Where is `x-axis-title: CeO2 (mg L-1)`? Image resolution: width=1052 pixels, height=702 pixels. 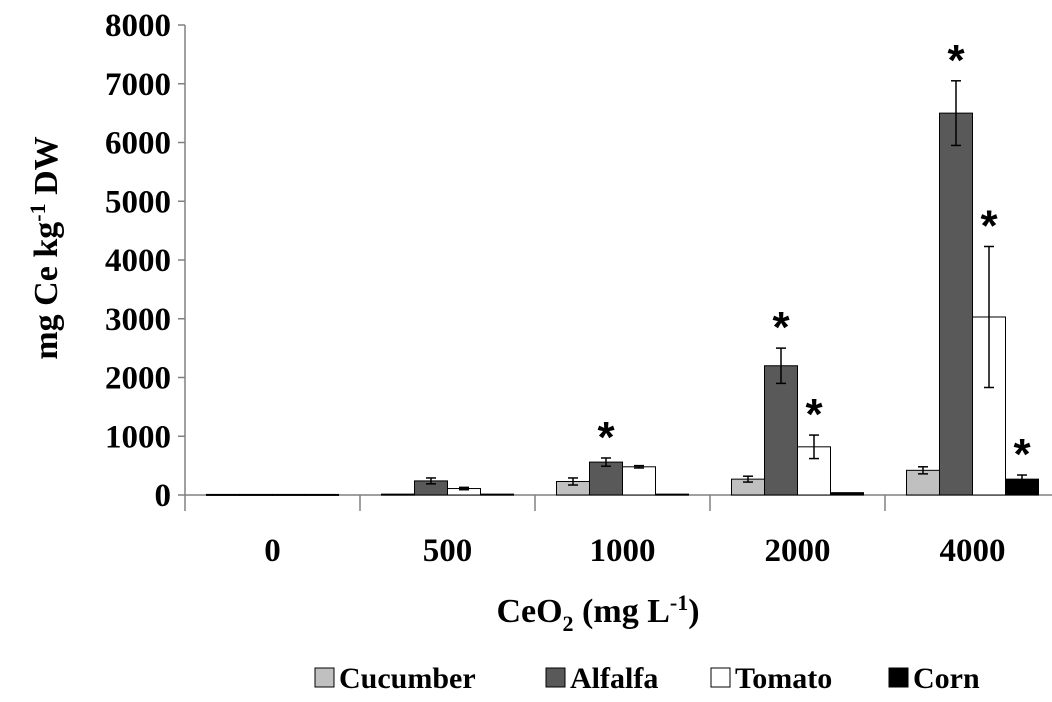 x-axis-title: CeO2 (mg L-1) is located at coordinates (597, 613).